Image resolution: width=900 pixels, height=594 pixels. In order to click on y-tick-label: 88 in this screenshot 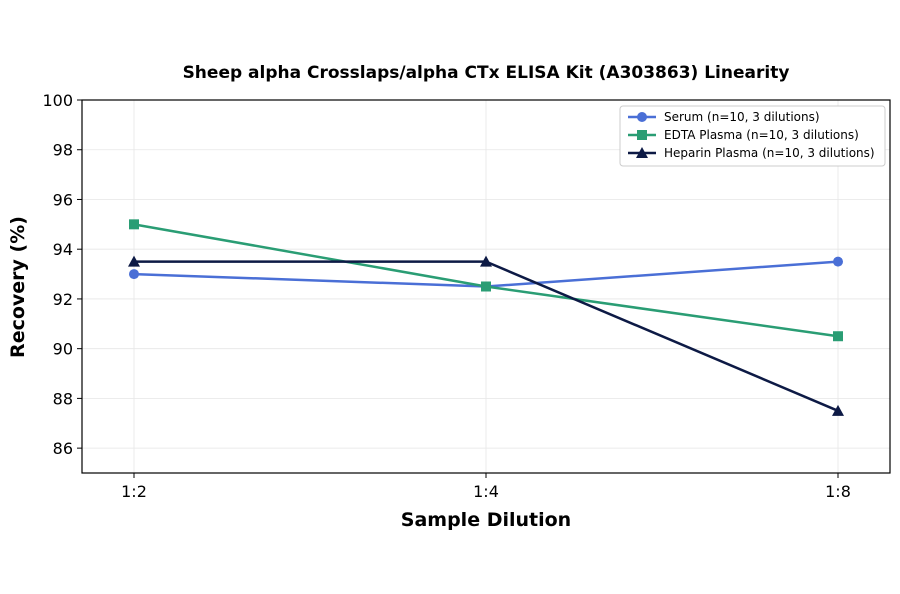, I will do `click(63, 398)`.